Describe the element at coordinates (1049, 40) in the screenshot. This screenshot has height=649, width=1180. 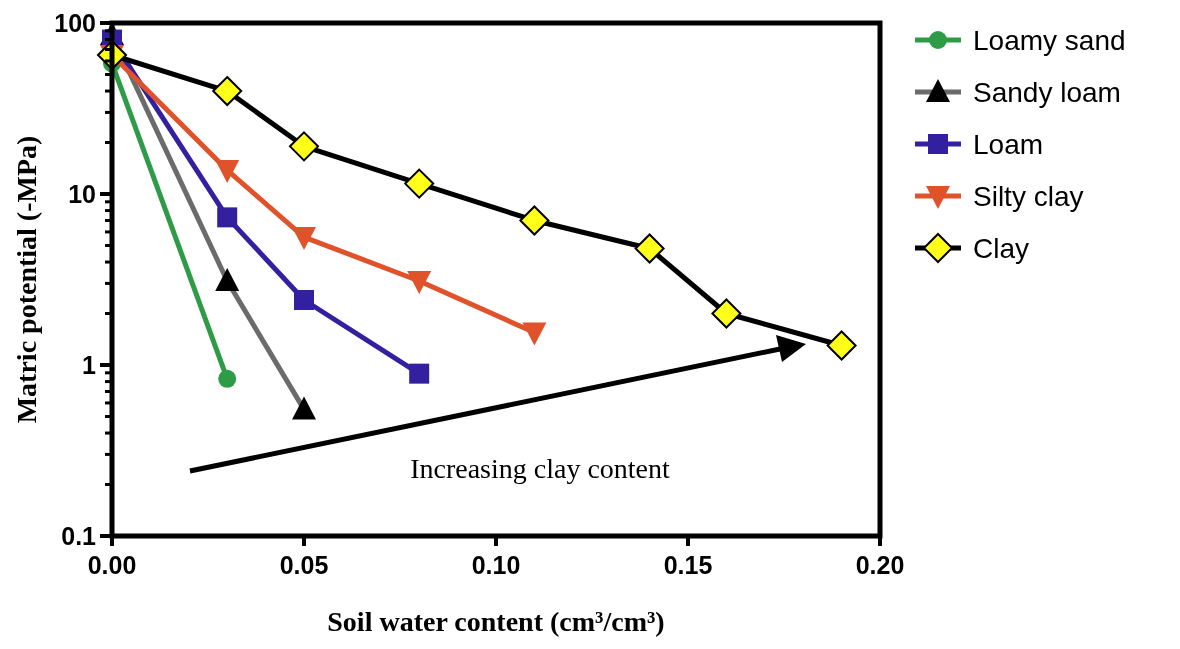
I see `legend-label: Loamy sand` at that location.